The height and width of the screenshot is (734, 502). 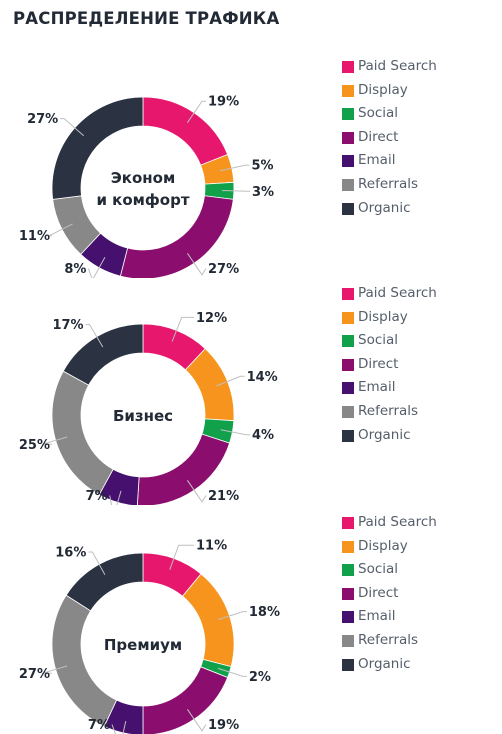 I want to click on donut-chart-3: 11% 18% 2% 19% 7% 27% 16% Премиум, so click(x=149, y=636).